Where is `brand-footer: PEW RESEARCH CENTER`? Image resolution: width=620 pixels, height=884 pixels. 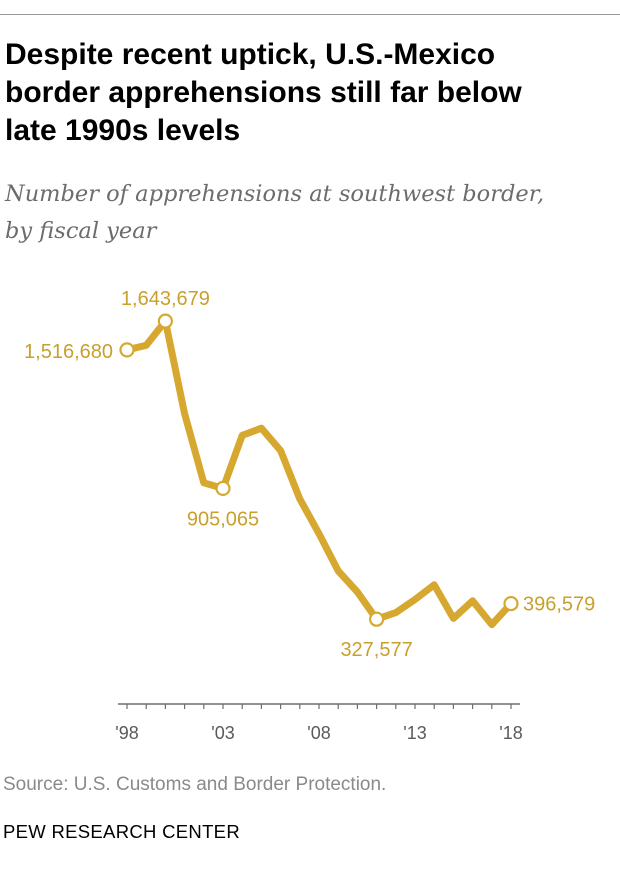
brand-footer: PEW RESEARCH CENTER is located at coordinates (121, 831).